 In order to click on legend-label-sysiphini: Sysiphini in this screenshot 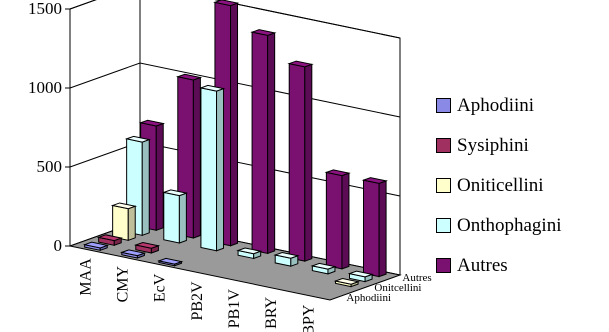, I will do `click(493, 145)`.